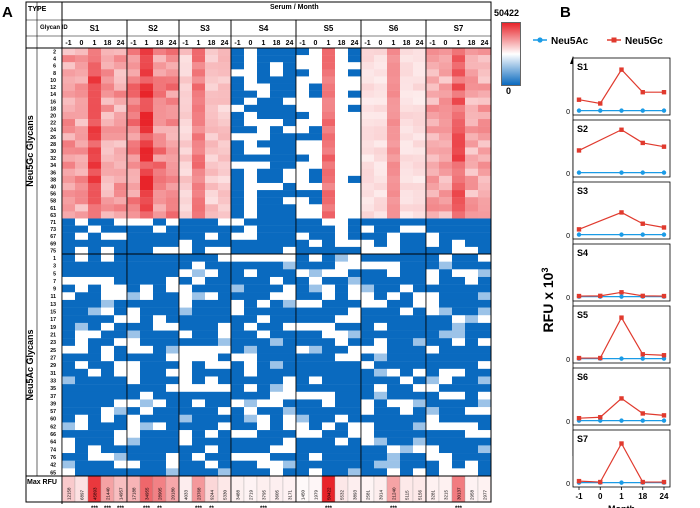 The width and height of the screenshot is (700, 508). I want to click on significance-mark: ***, so click(199, 507).